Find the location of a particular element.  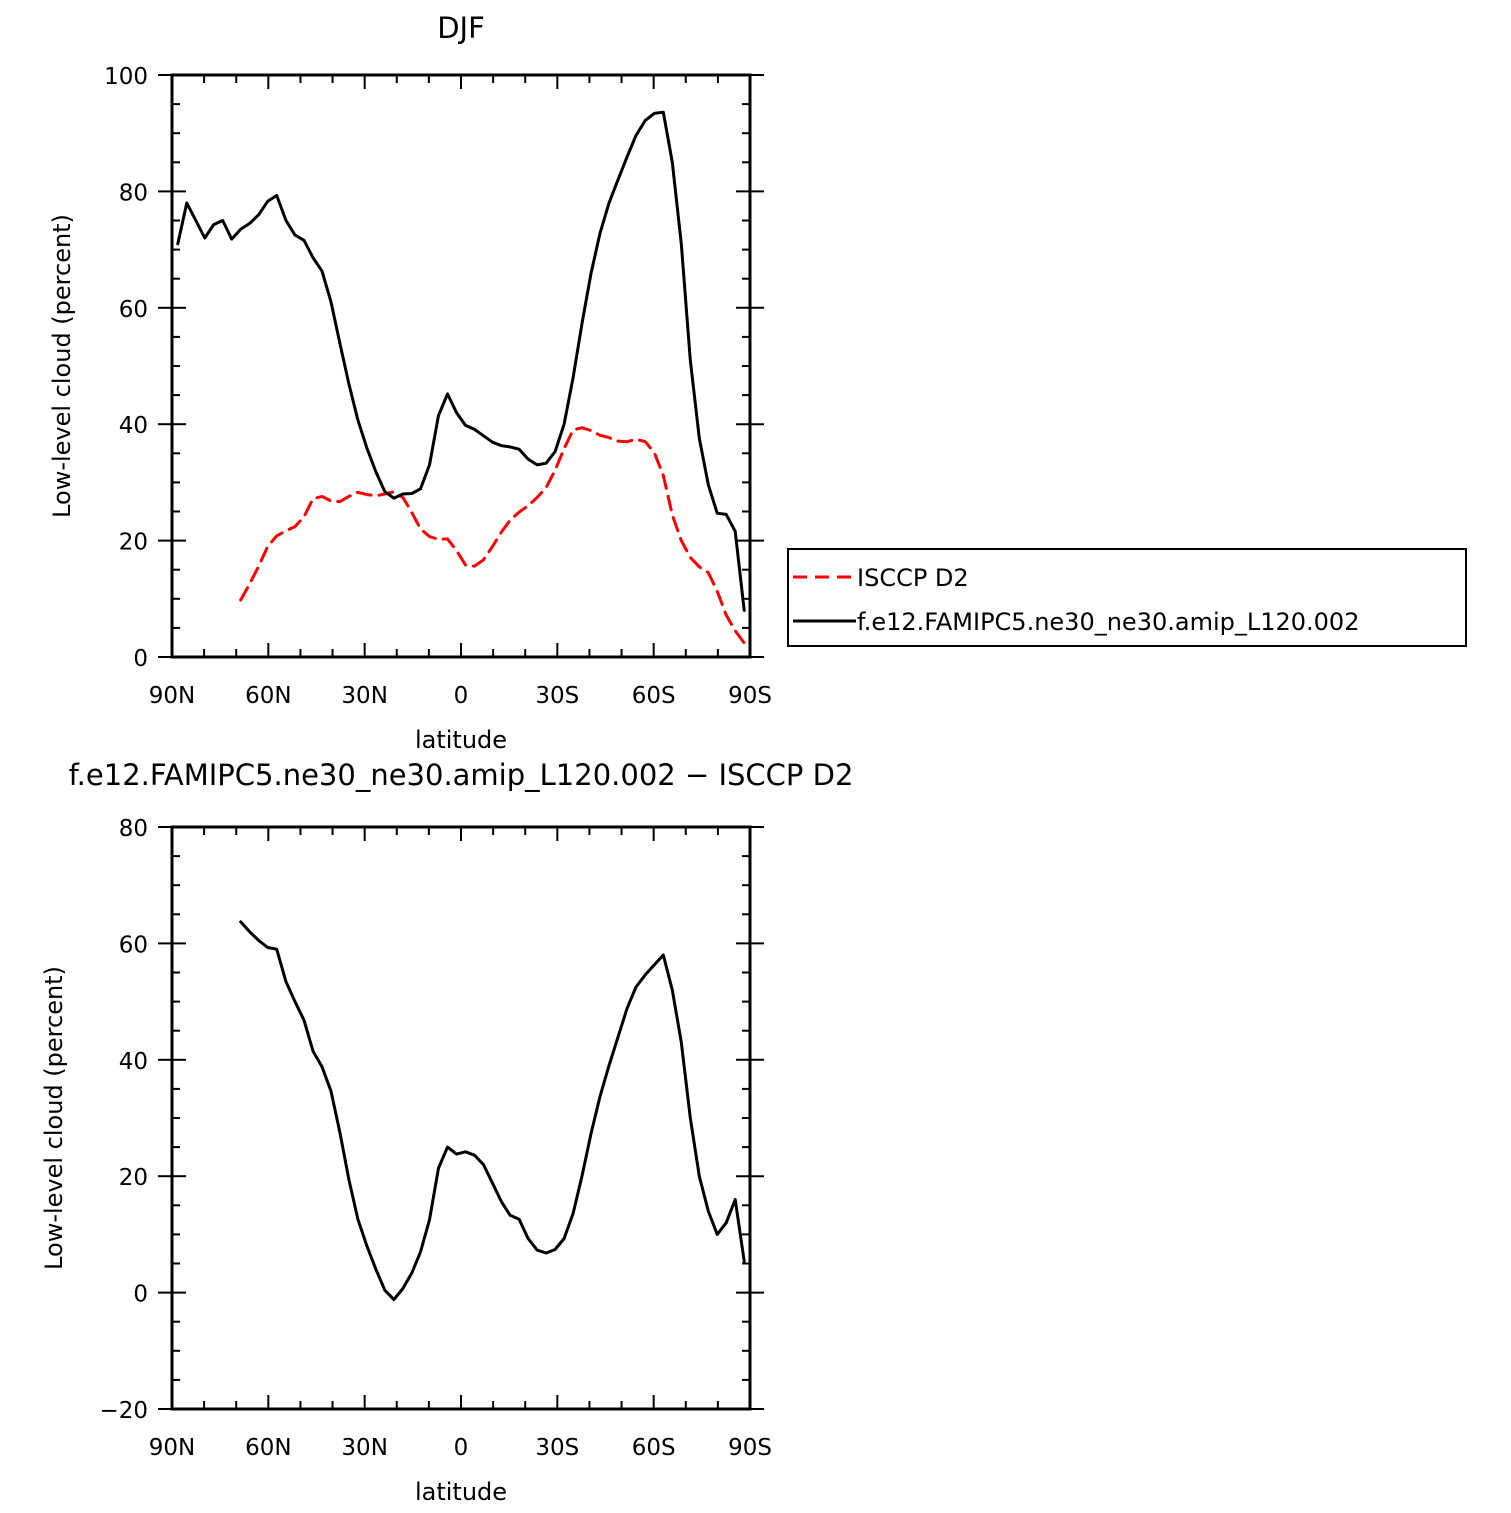

y-tick-label: −20 is located at coordinates (123, 1411).